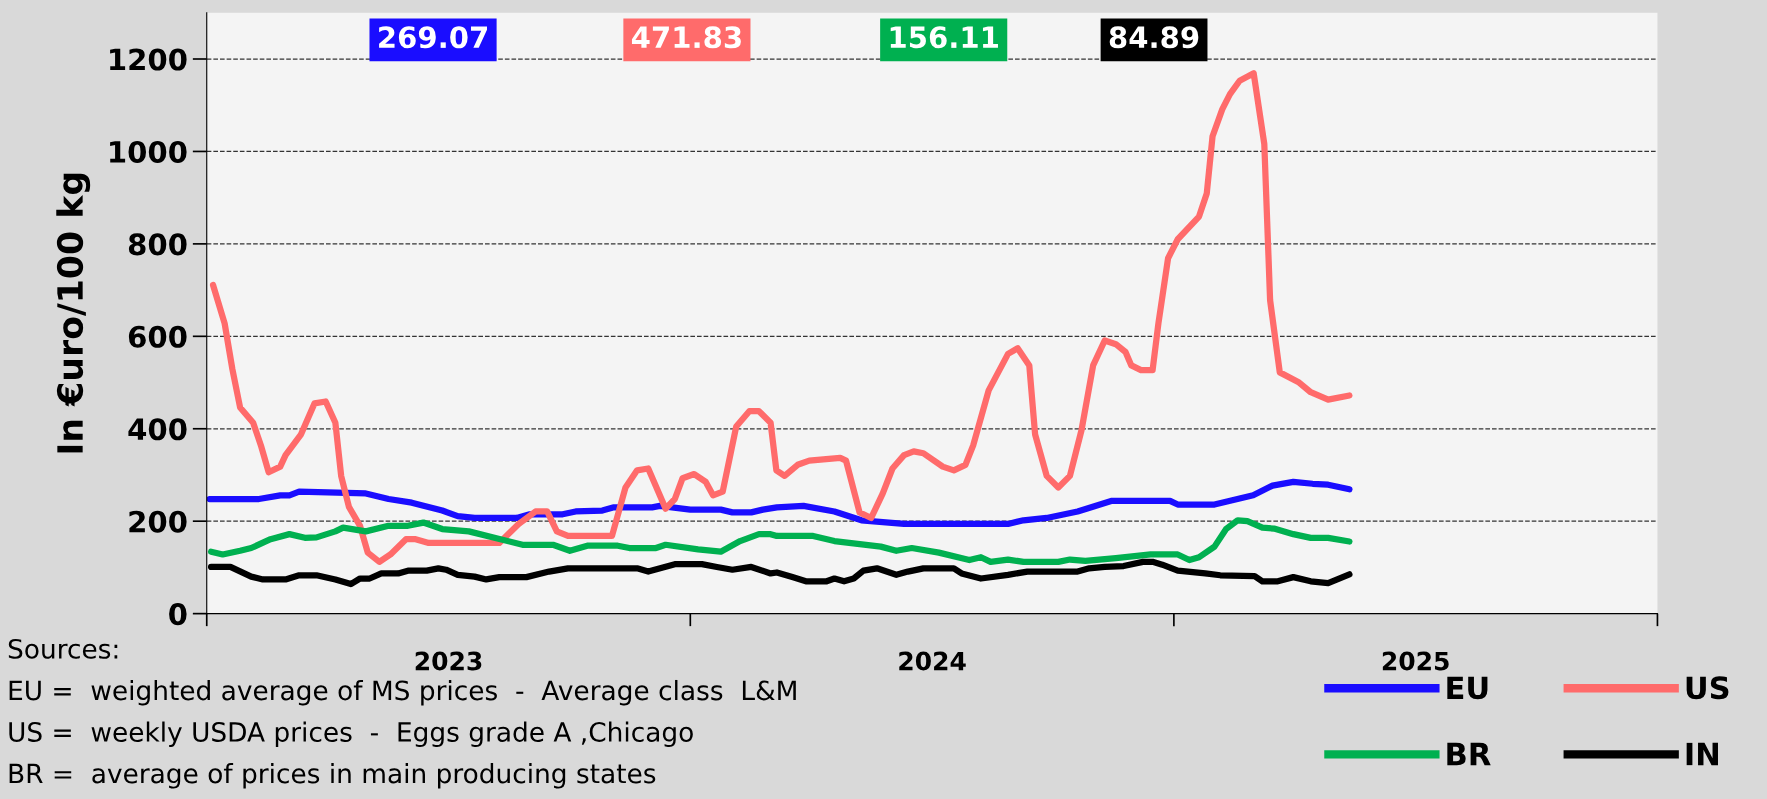  Describe the element at coordinates (148, 151) in the screenshot. I see `y-tick-label: 1000` at that location.